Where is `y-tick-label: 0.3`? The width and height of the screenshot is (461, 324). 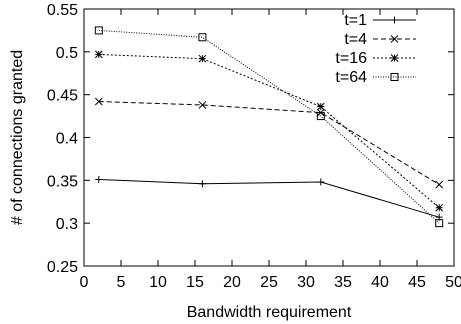 y-tick-label: 0.3 is located at coordinates (67, 224).